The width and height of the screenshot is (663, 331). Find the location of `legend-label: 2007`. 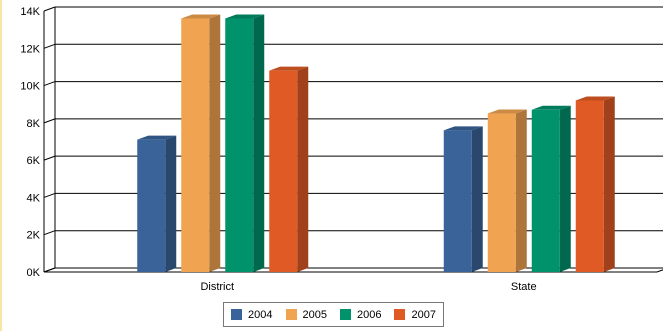

legend-label: 2007 is located at coordinates (423, 314).